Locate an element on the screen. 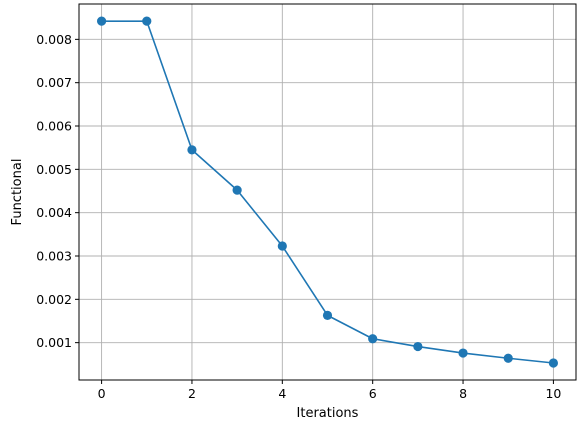 The height and width of the screenshot is (432, 584). y-tick-label: 0.003 is located at coordinates (54, 255).